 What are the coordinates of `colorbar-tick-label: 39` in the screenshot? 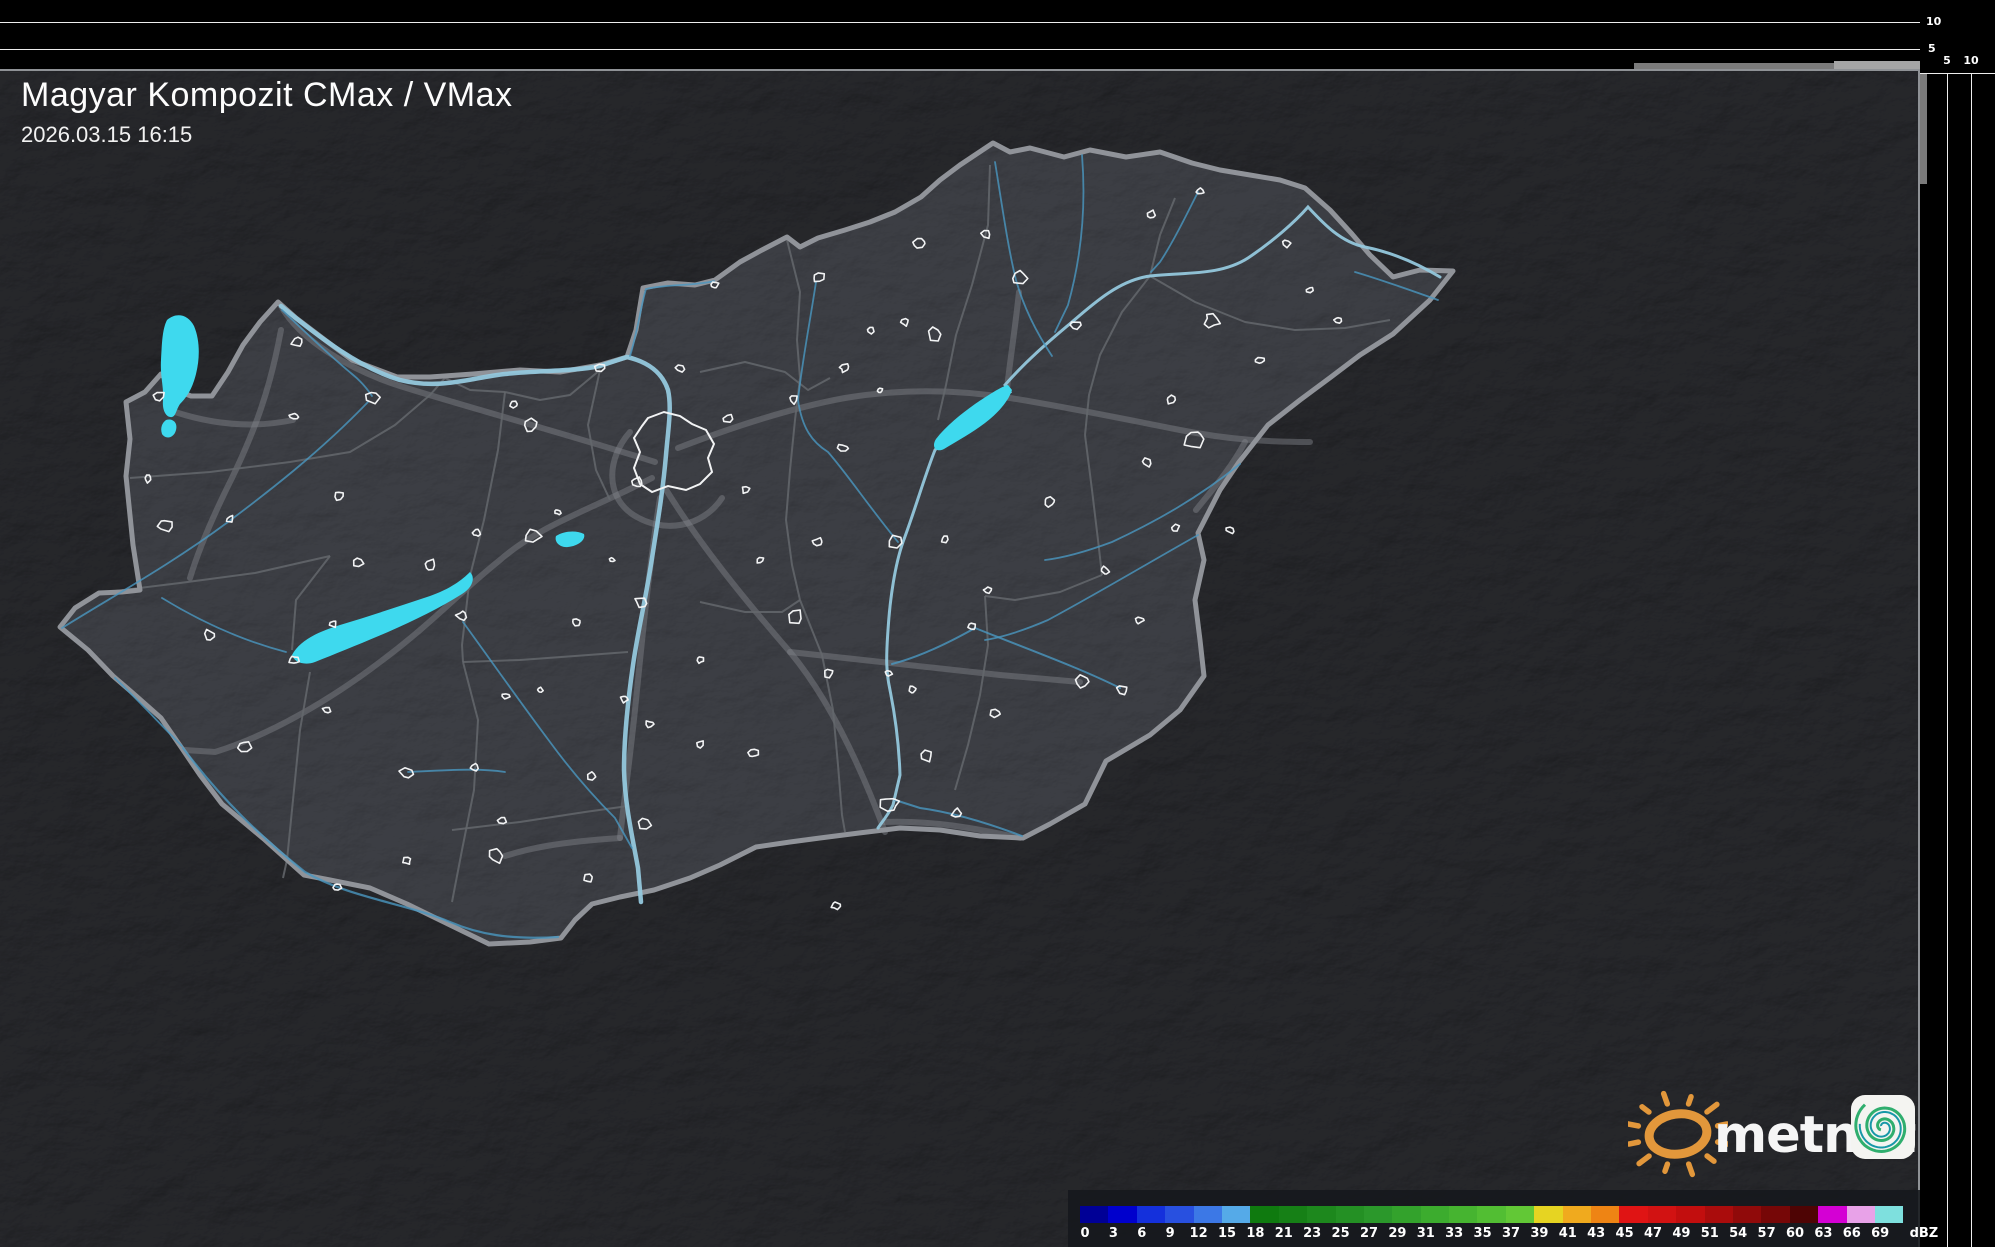 It's located at (1539, 1233).